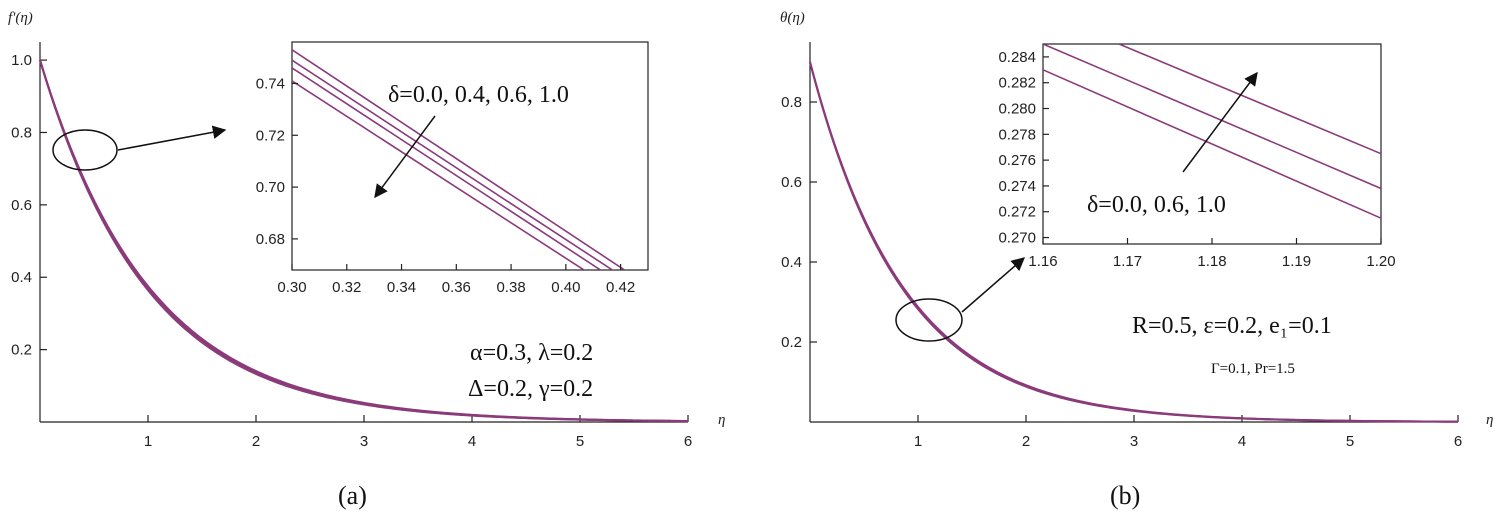  Describe the element at coordinates (1350, 441) in the screenshot. I see `panel-b-x-tick-label: 5` at that location.